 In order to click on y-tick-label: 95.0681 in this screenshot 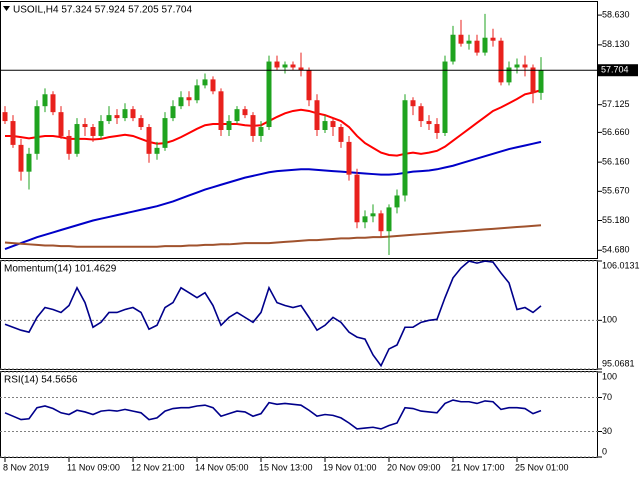, I will do `click(618, 363)`.